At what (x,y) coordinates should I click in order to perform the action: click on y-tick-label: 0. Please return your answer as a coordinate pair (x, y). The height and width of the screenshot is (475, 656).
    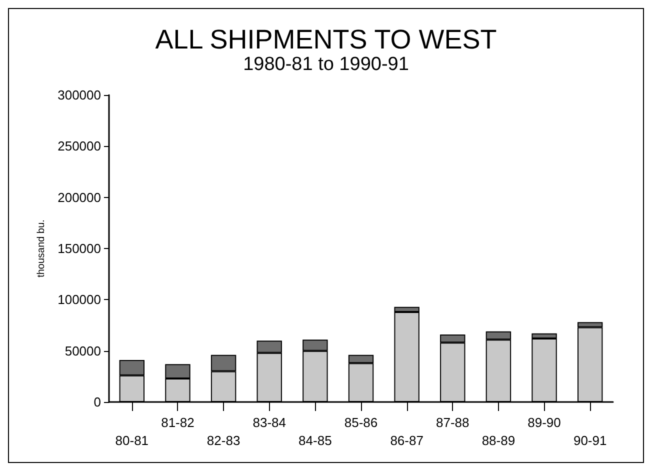
    Looking at the image, I should click on (97, 402).